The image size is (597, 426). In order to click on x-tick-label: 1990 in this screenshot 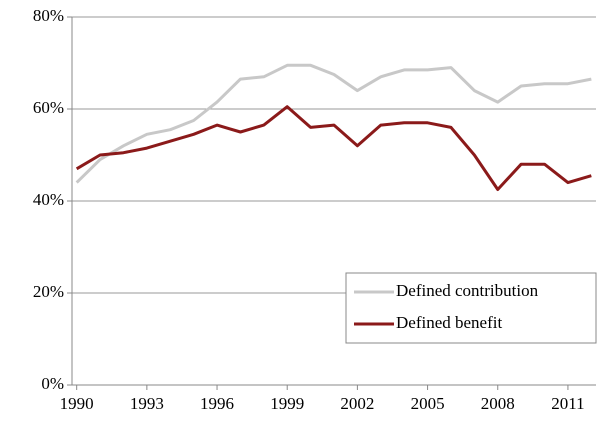, I will do `click(77, 403)`.